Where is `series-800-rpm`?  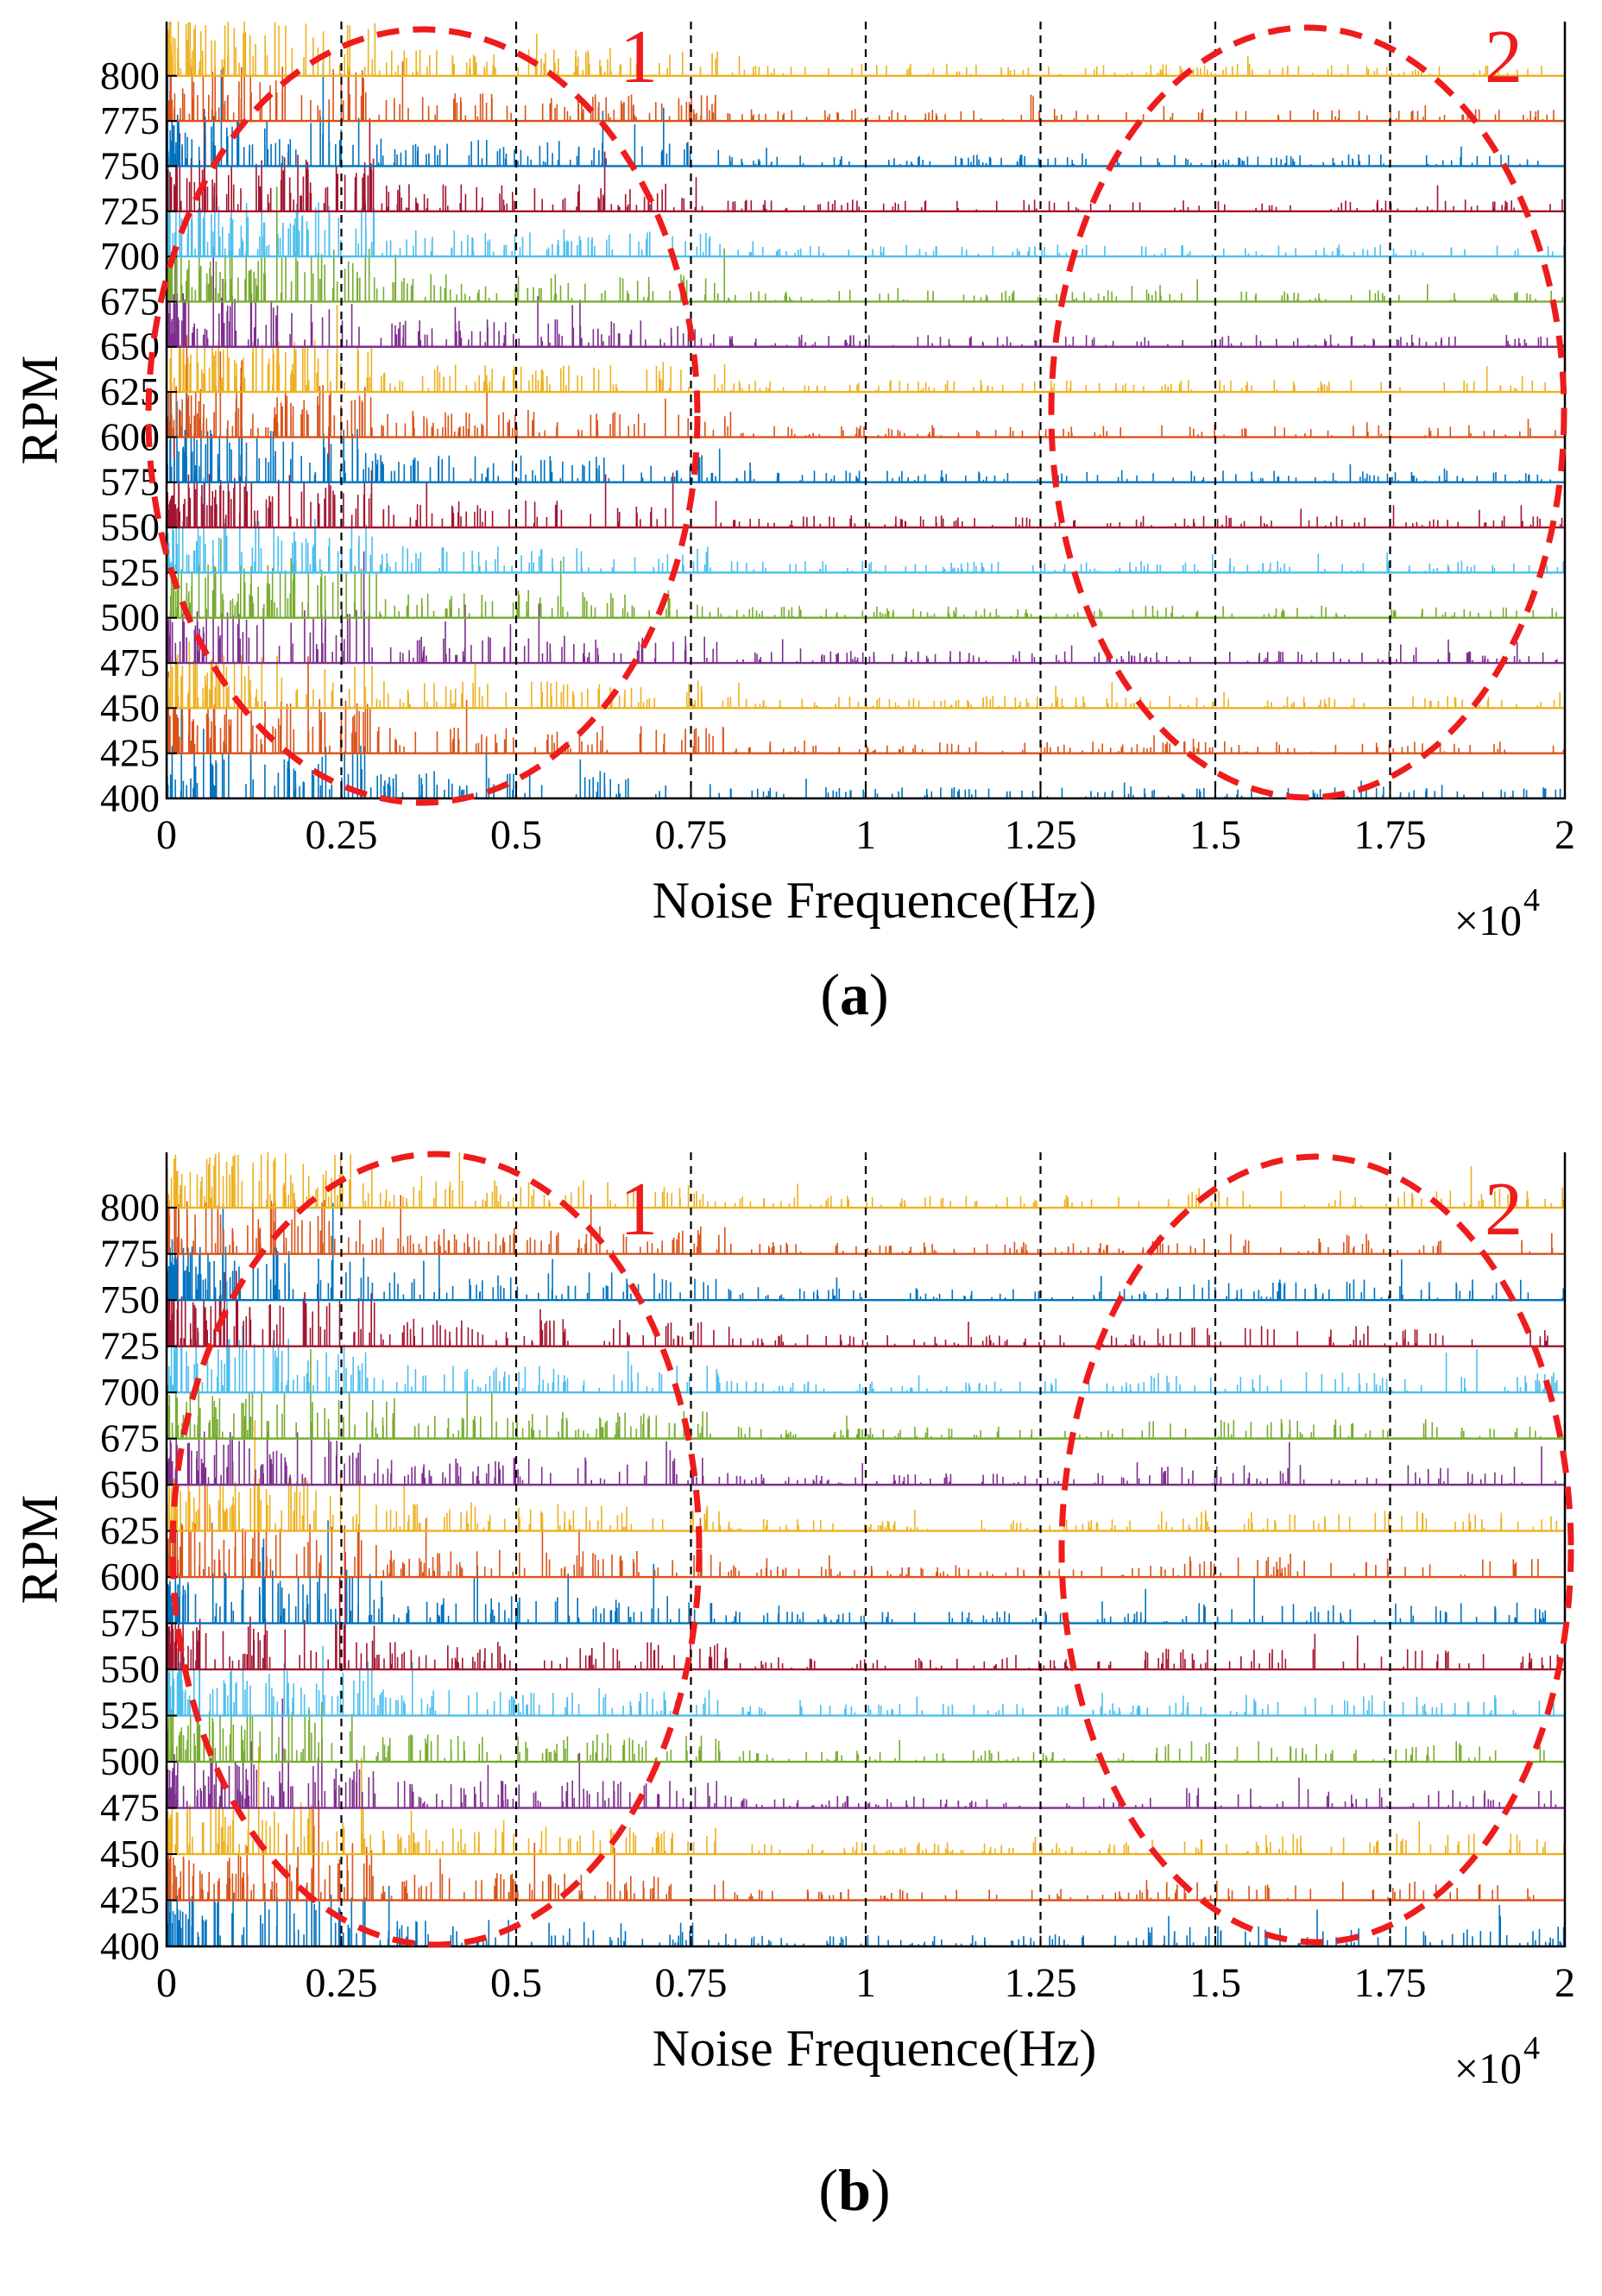
series-800-rpm is located at coordinates (866, 49).